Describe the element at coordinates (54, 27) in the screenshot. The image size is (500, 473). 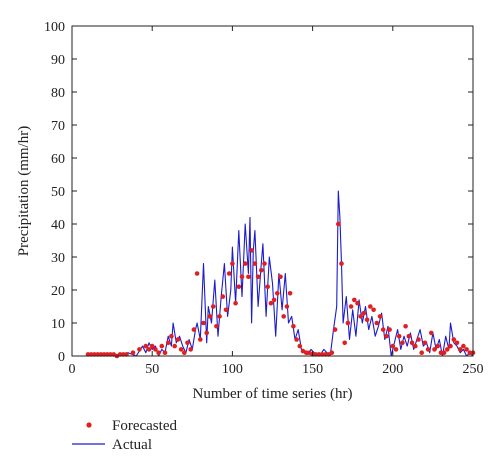
I see `y-tick-label: 100` at that location.